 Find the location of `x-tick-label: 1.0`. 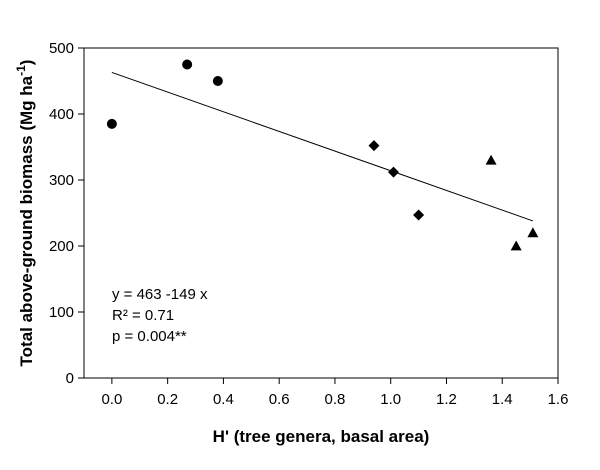

x-tick-label: 1.0 is located at coordinates (390, 399).